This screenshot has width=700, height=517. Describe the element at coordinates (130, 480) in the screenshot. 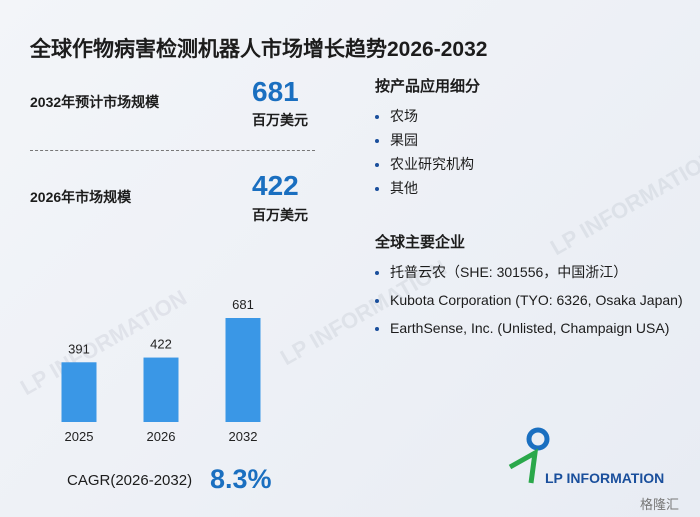

I see `cagr-label: CAGR(2026-2032)` at that location.